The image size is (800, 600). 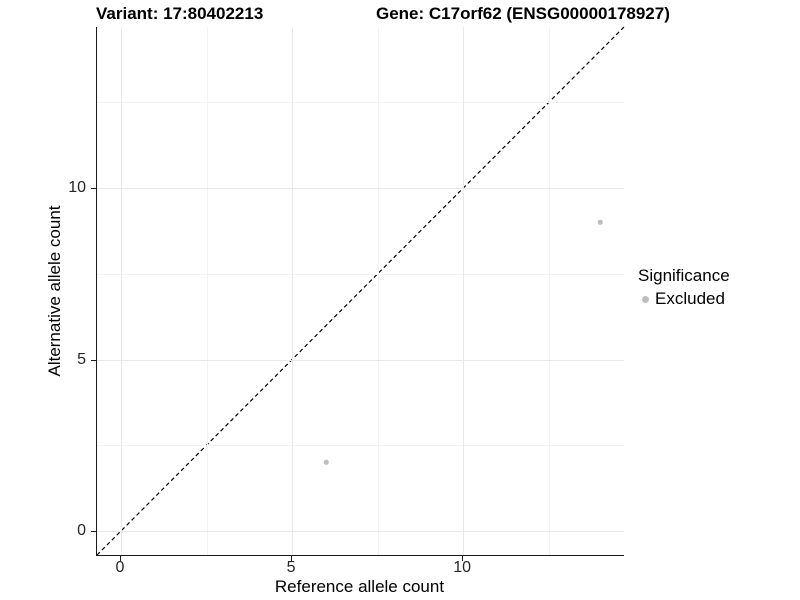 What do you see at coordinates (684, 287) in the screenshot?
I see `legend: Significance Excluded` at bounding box center [684, 287].